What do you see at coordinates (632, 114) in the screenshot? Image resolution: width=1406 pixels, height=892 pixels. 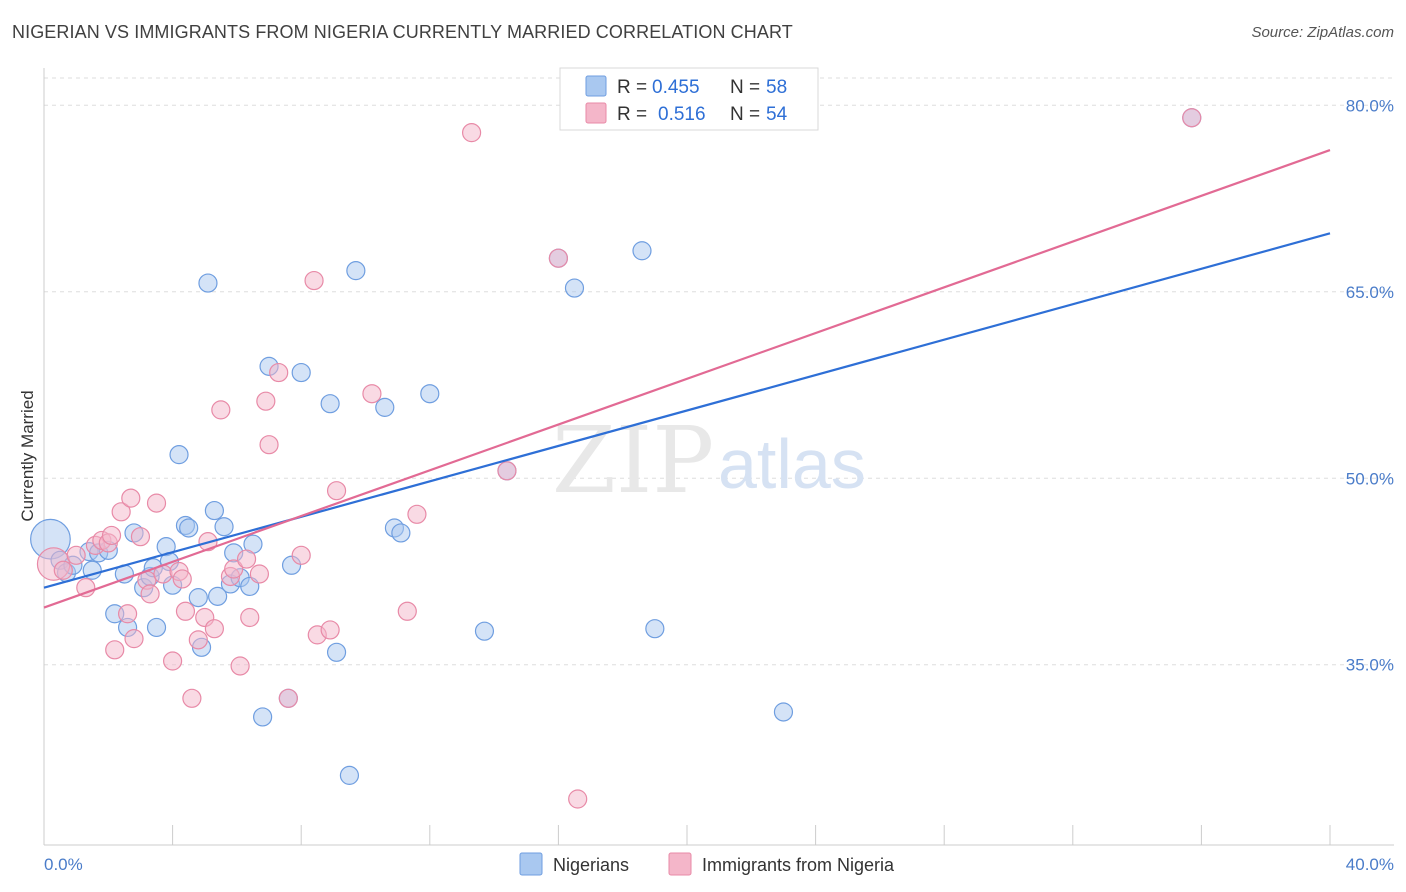 I see `legend-r-label-2: R =` at bounding box center [632, 114].